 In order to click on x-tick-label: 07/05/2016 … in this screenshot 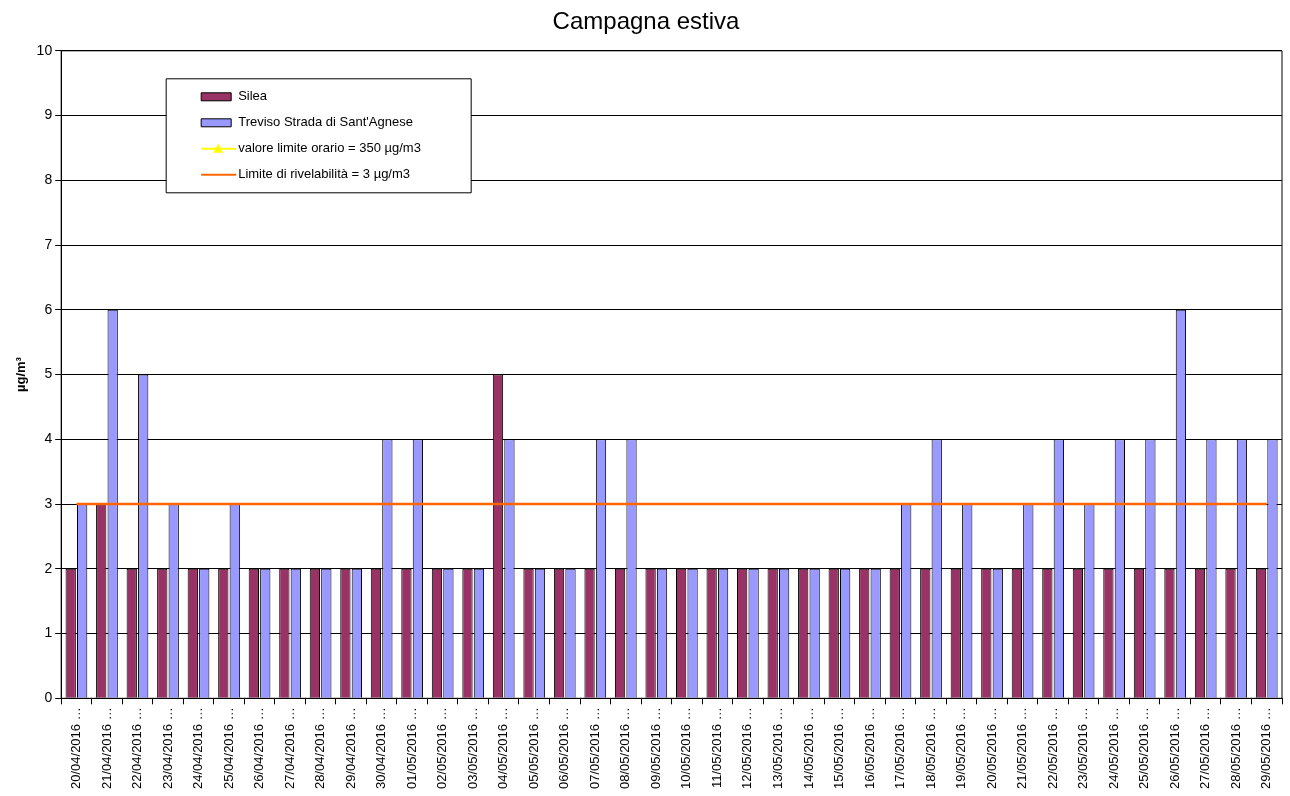, I will do `click(594, 748)`.